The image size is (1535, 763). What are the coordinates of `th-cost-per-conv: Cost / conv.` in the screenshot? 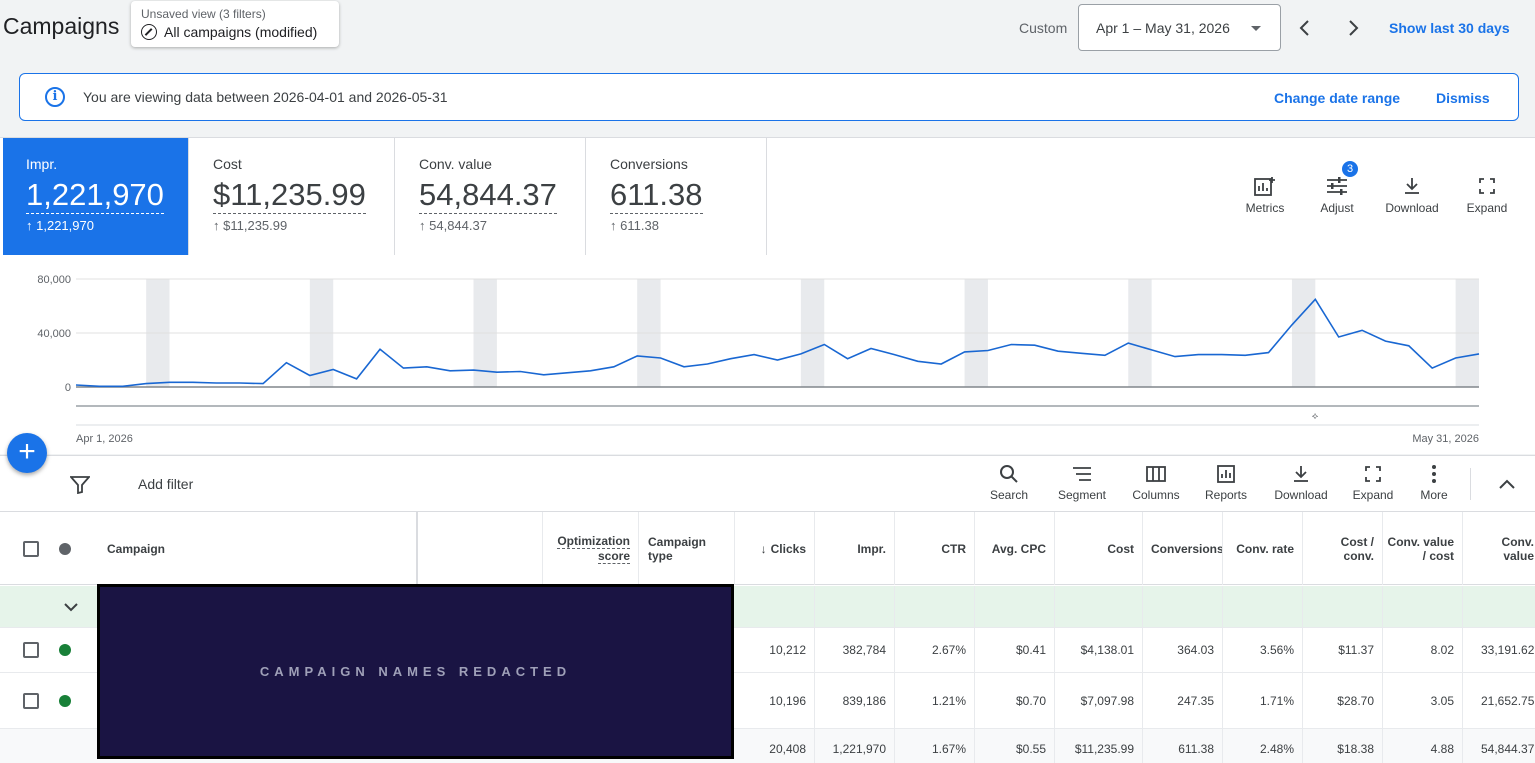 It's located at (1343, 548).